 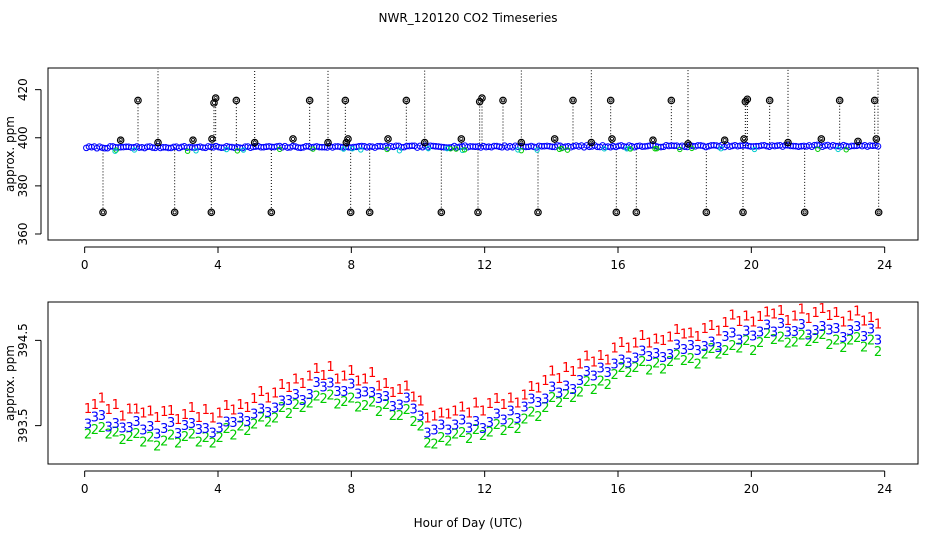 What do you see at coordinates (10, 383) in the screenshot?
I see `bottom-ylabel: approx. ppm` at bounding box center [10, 383].